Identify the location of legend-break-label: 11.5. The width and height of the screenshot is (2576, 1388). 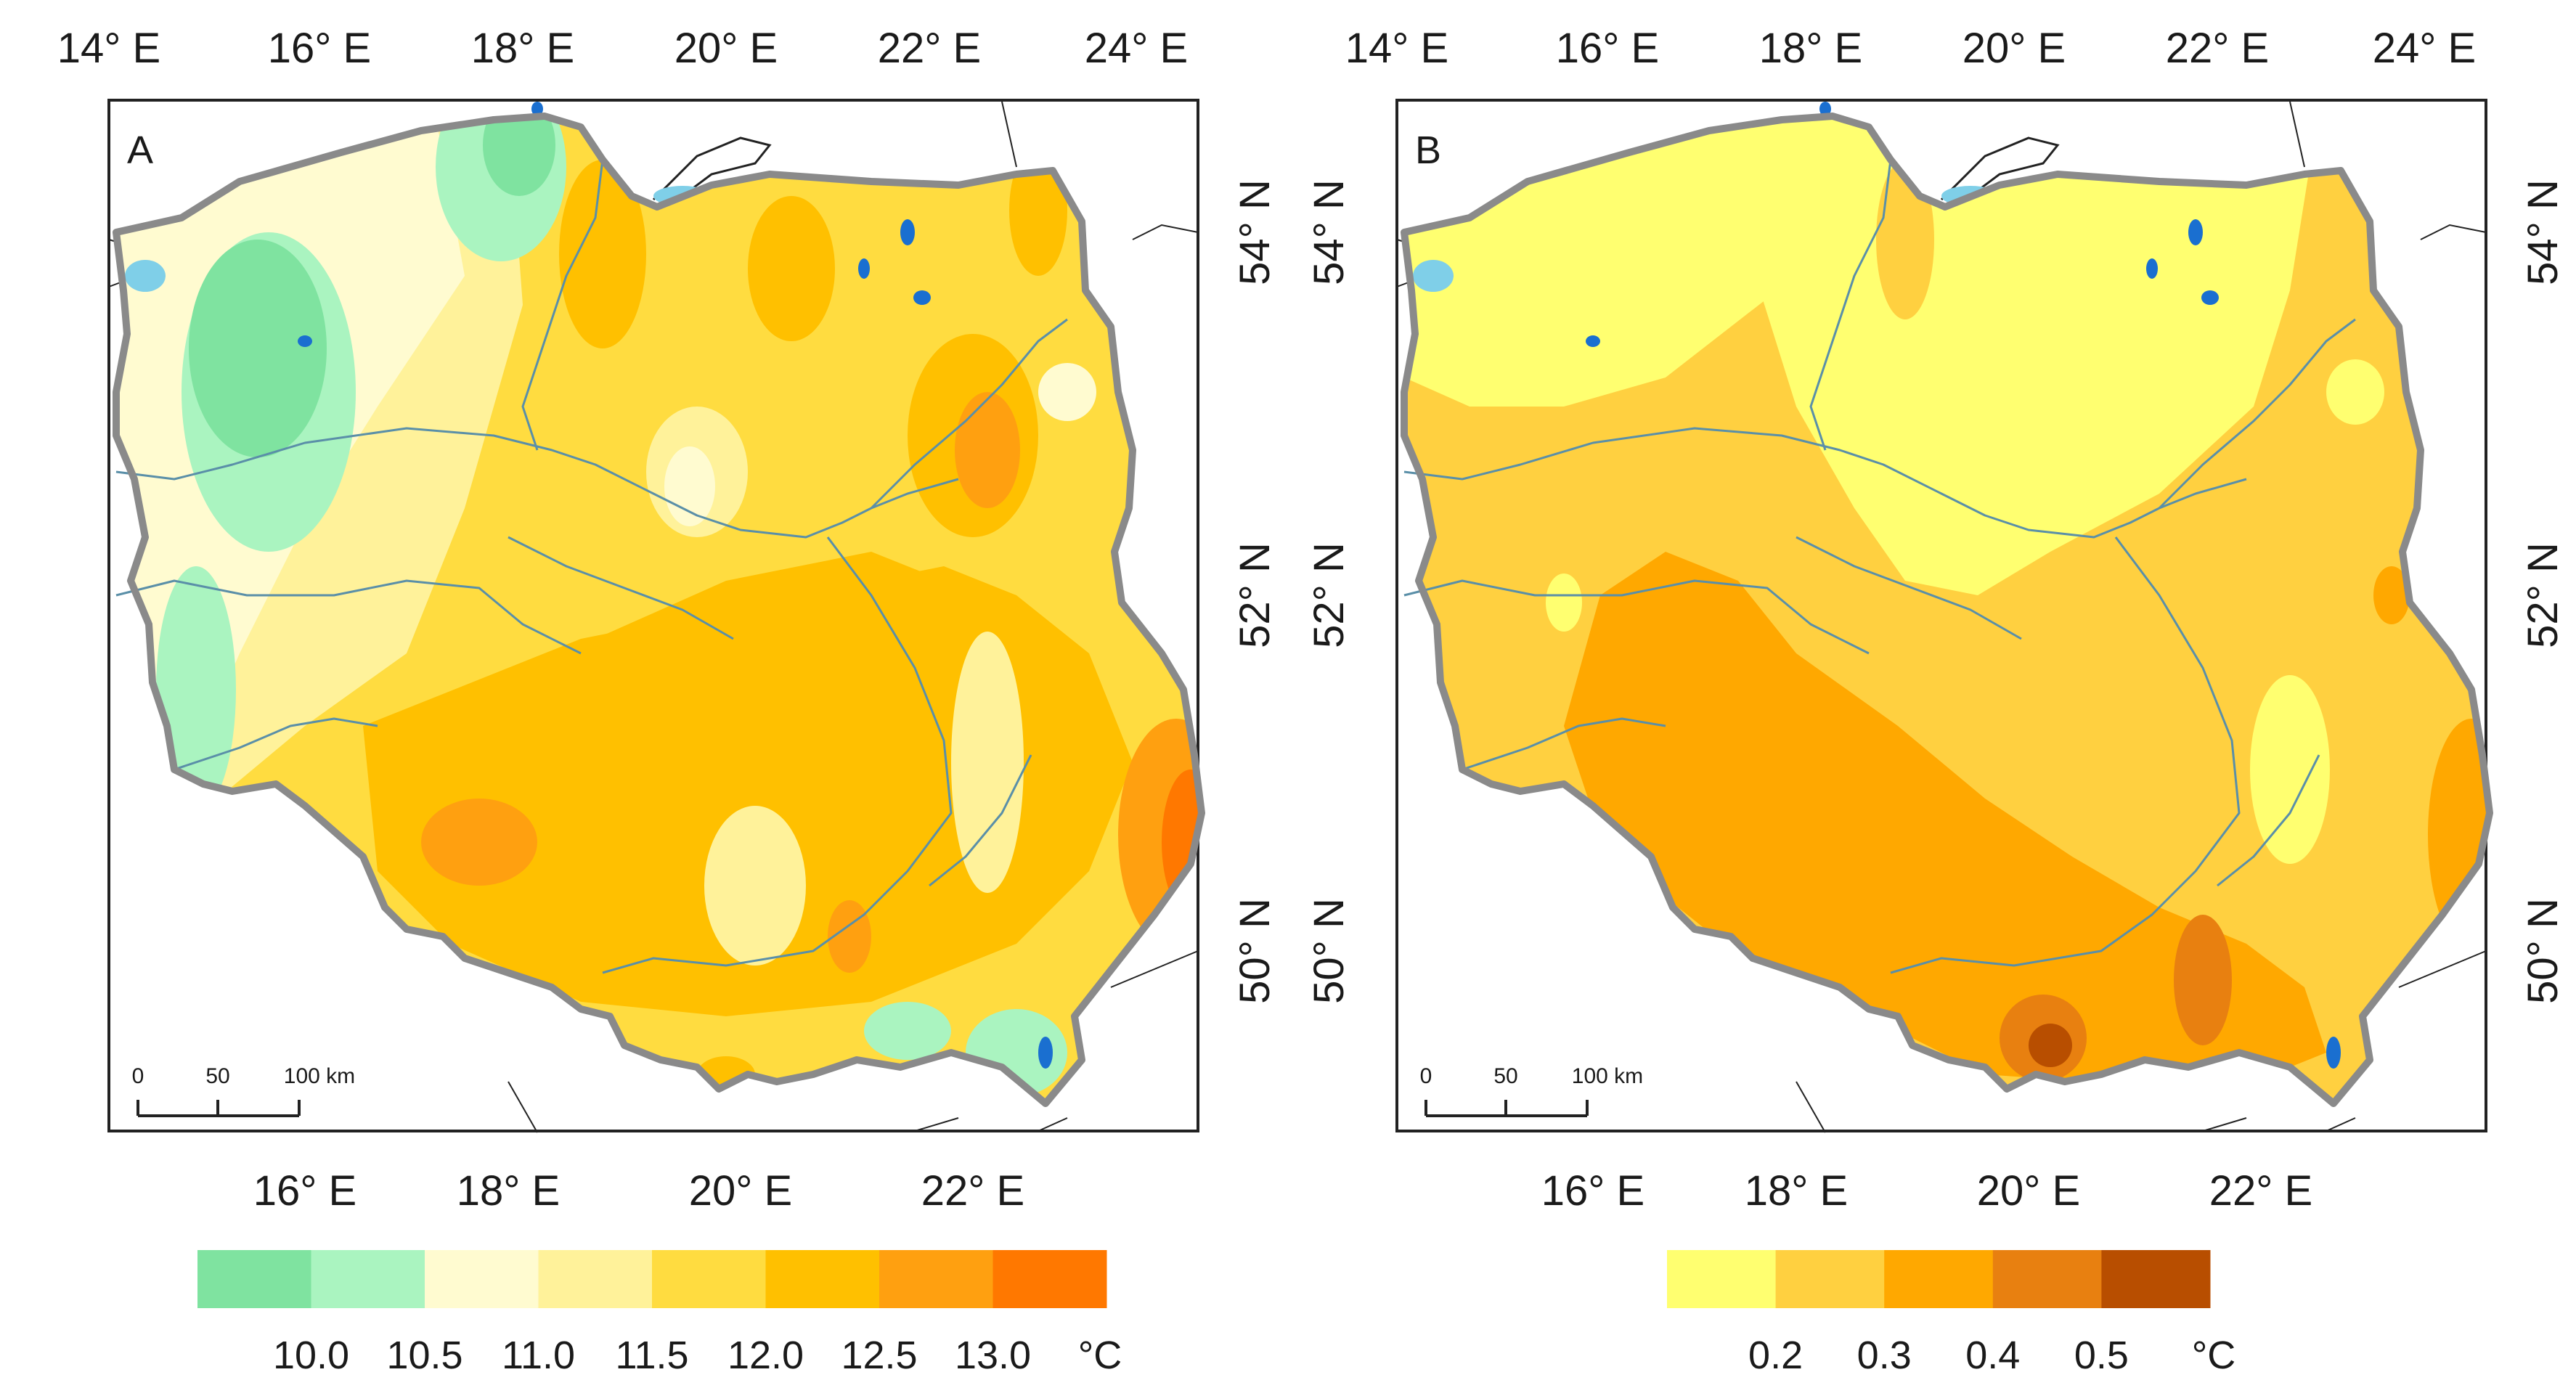
(651, 1355).